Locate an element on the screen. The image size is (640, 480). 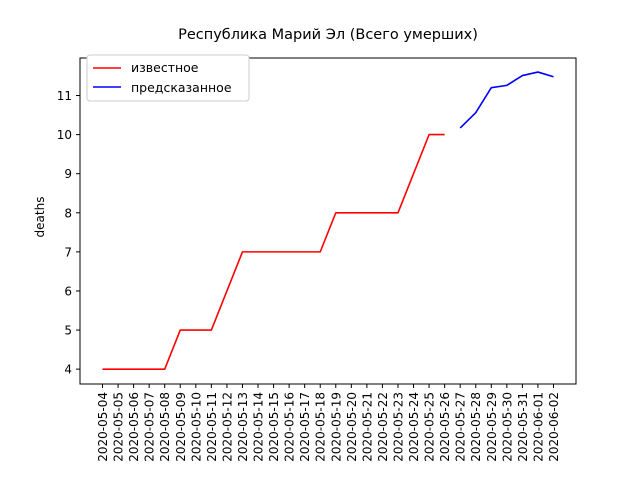
y-tick-label: 7 is located at coordinates (68, 252).